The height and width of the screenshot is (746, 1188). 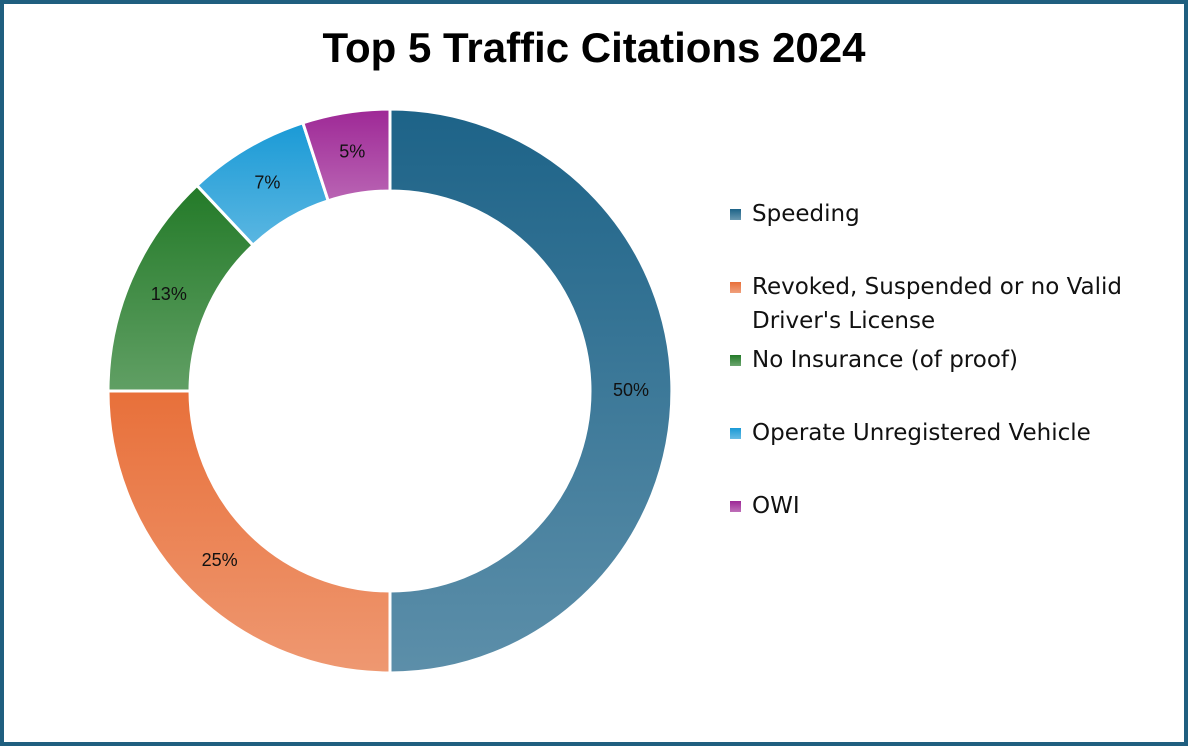 What do you see at coordinates (631, 390) in the screenshot?
I see `data-label: 50%` at bounding box center [631, 390].